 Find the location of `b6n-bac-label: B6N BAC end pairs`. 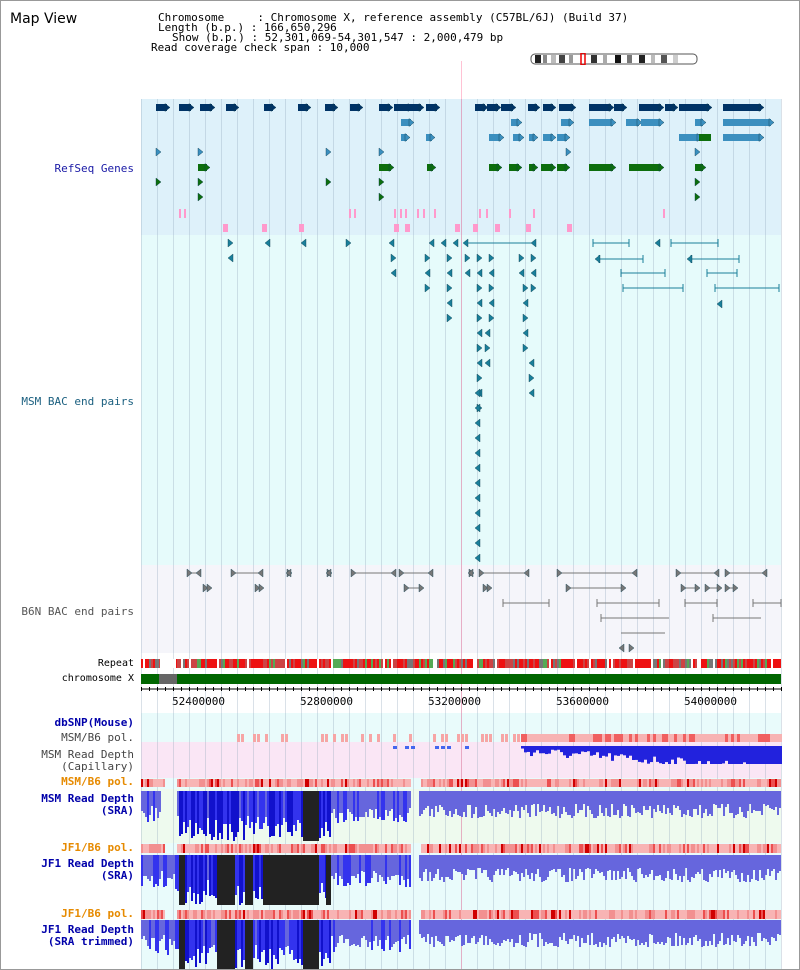

b6n-bac-label: B6N BAC end pairs is located at coordinates (77, 611).